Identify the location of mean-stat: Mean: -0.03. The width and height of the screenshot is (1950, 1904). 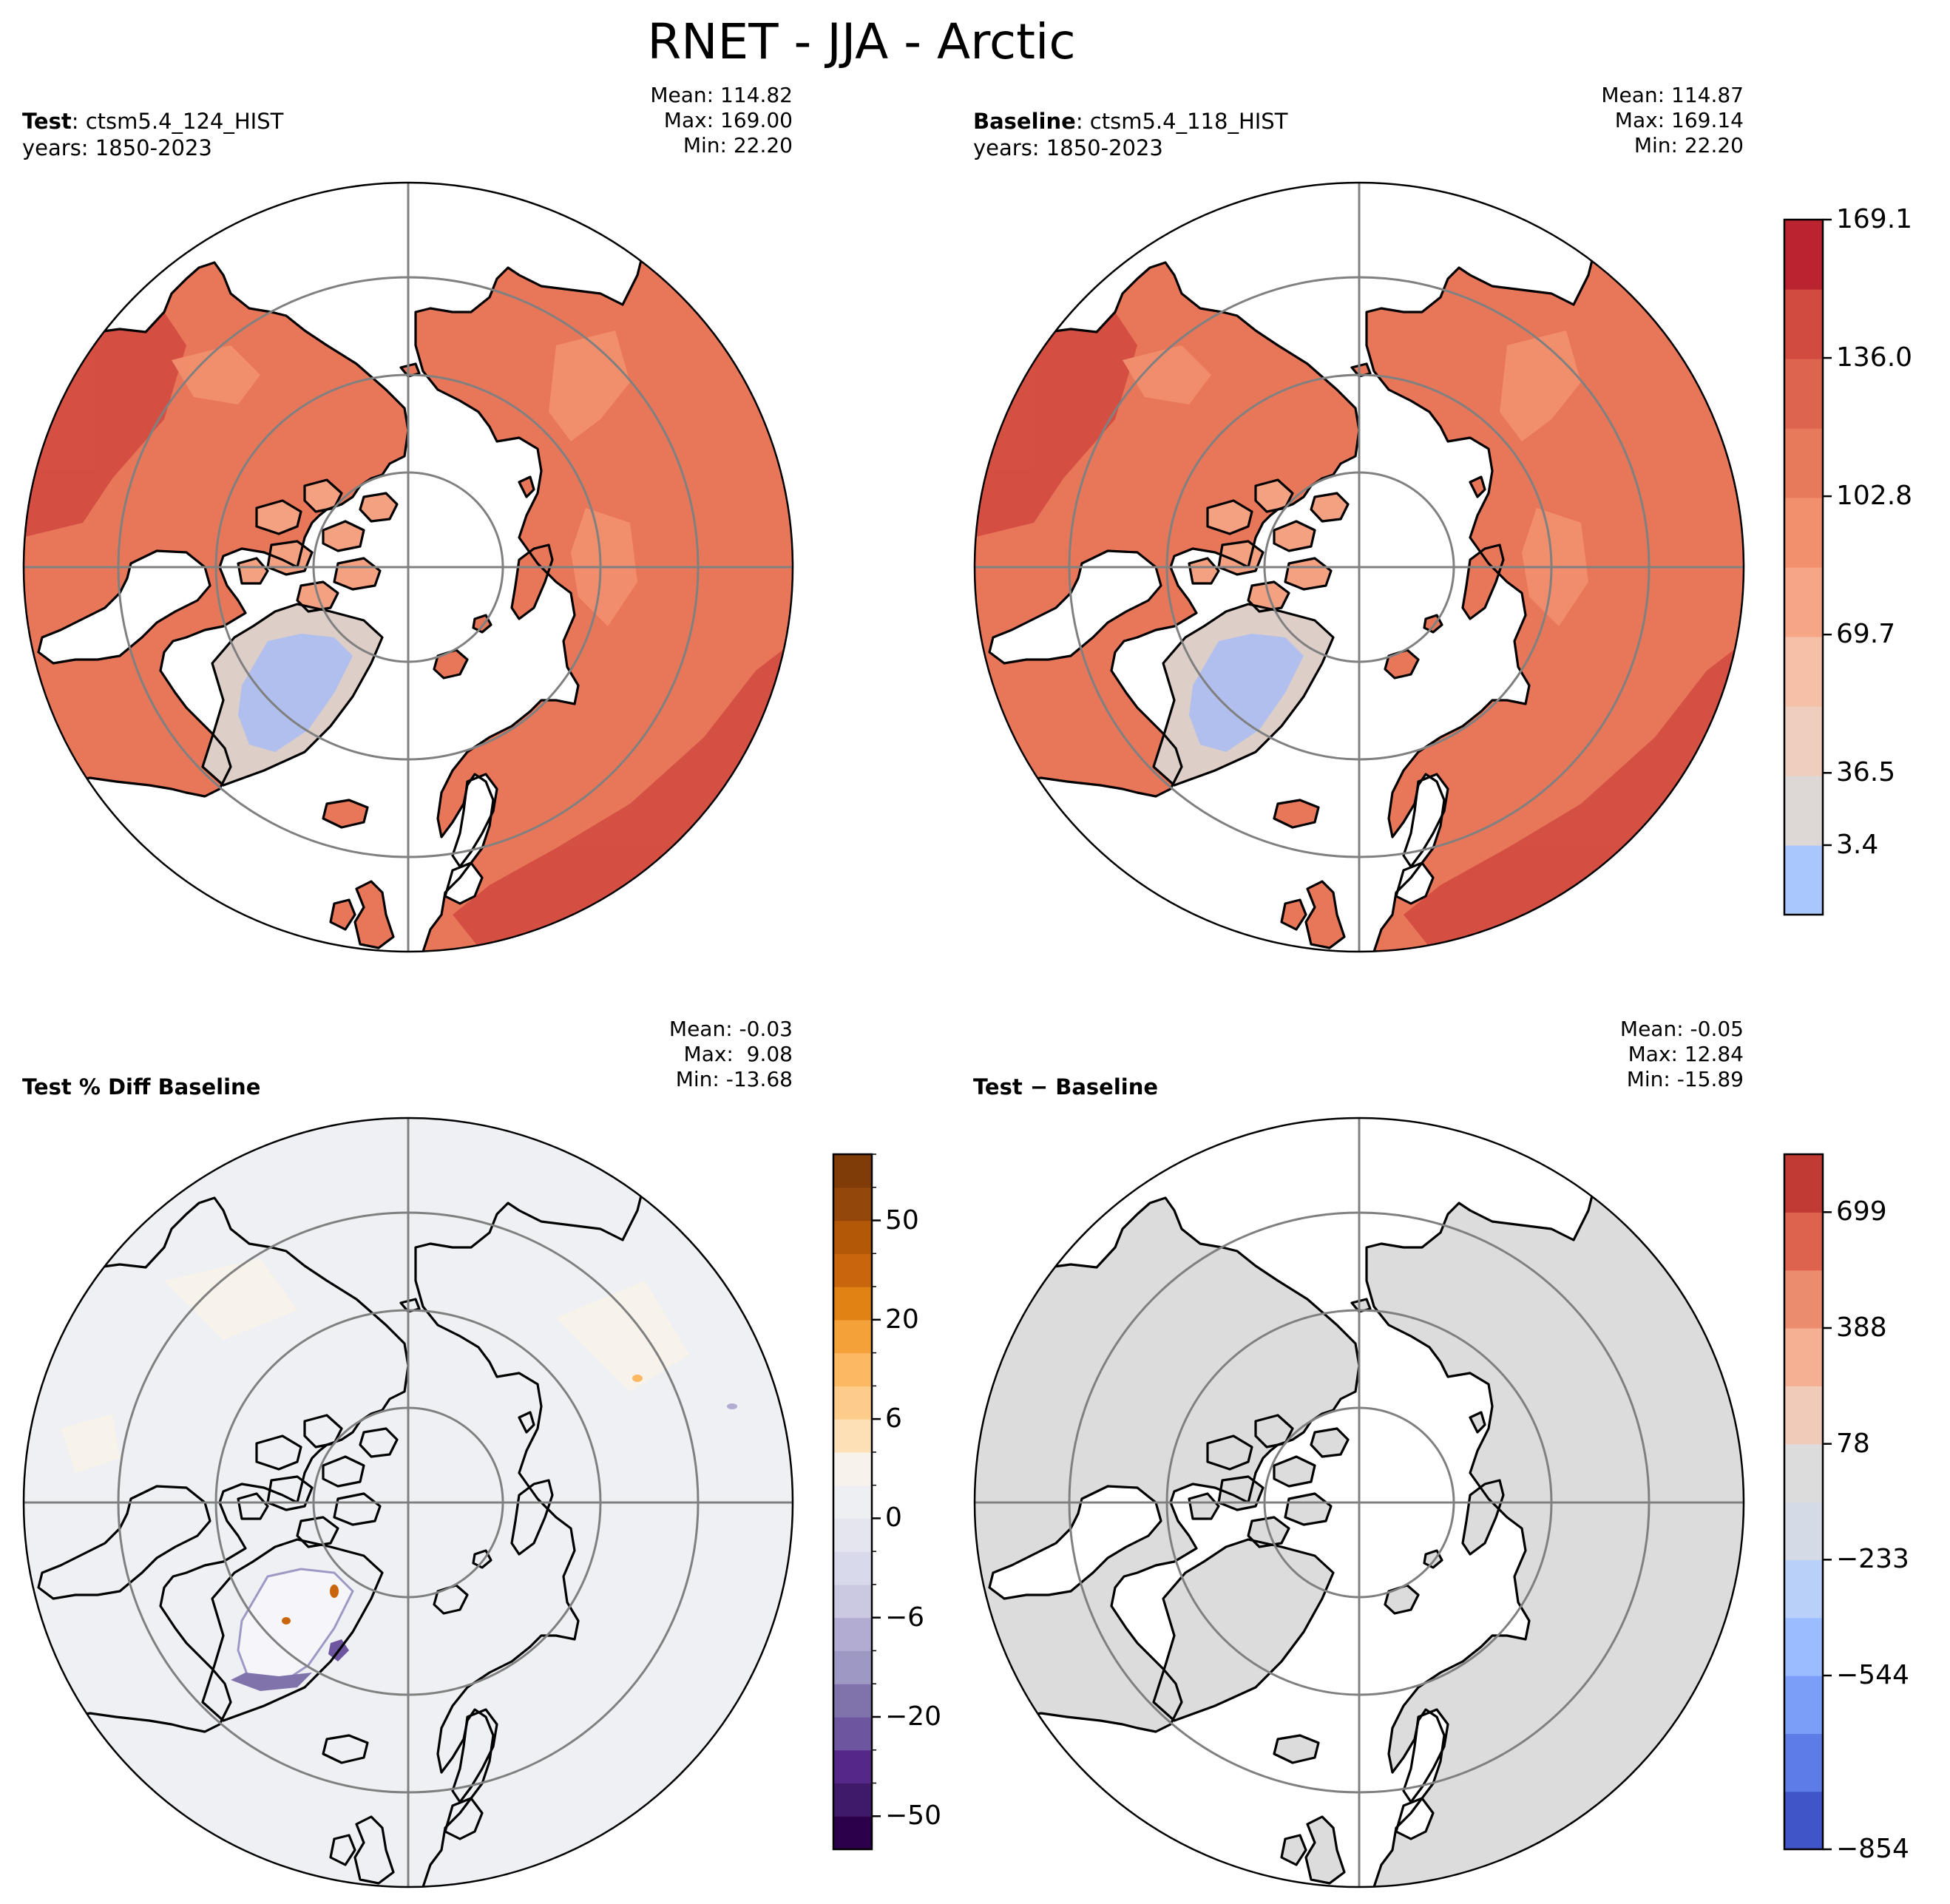
(730, 1029).